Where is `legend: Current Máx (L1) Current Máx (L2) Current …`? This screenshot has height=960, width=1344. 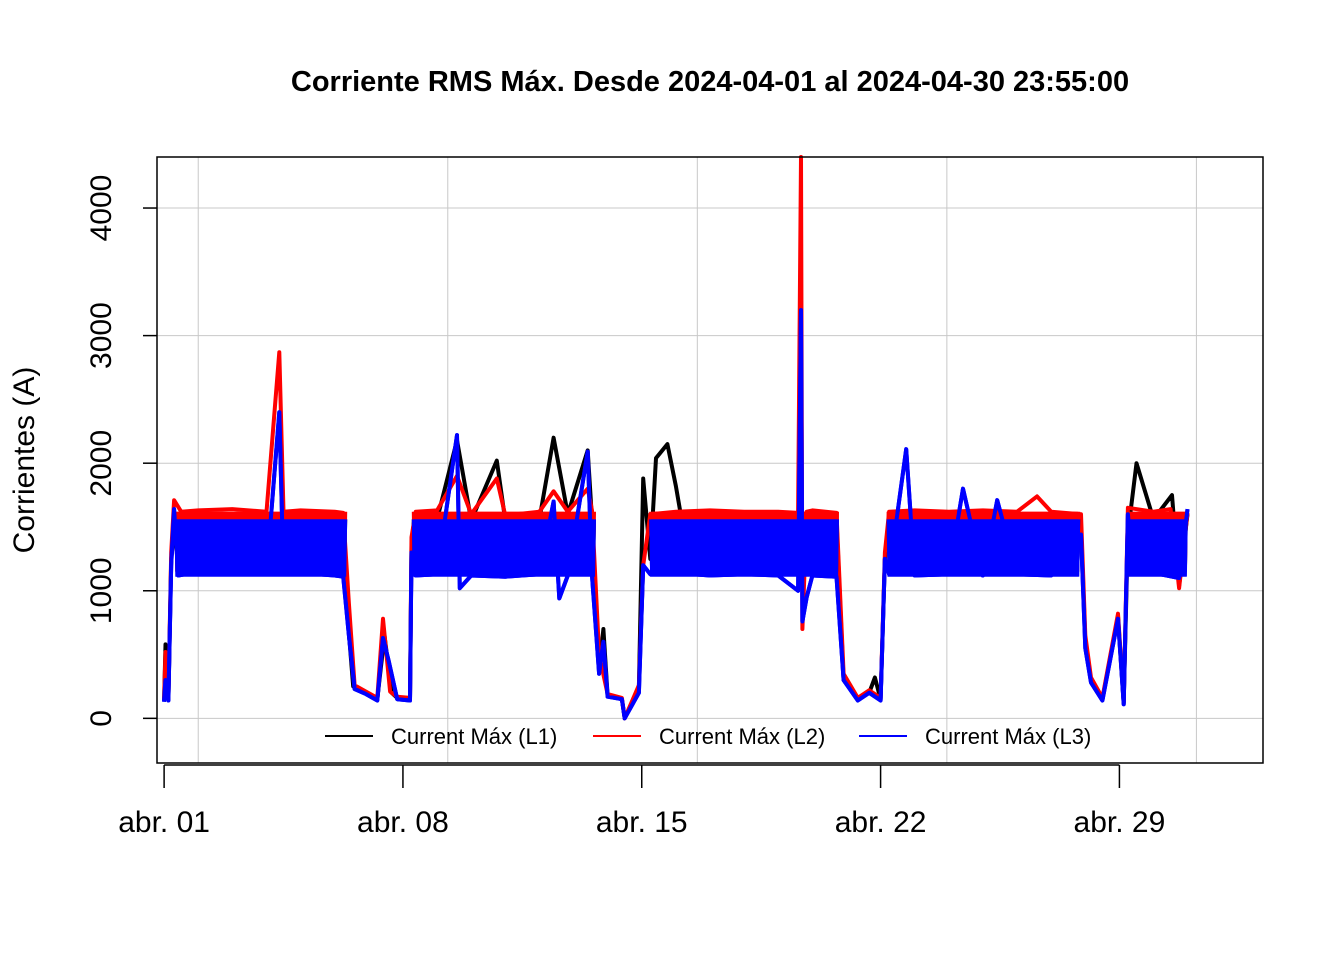
legend: Current Máx (L1) Current Máx (L2) Current … is located at coordinates (708, 736).